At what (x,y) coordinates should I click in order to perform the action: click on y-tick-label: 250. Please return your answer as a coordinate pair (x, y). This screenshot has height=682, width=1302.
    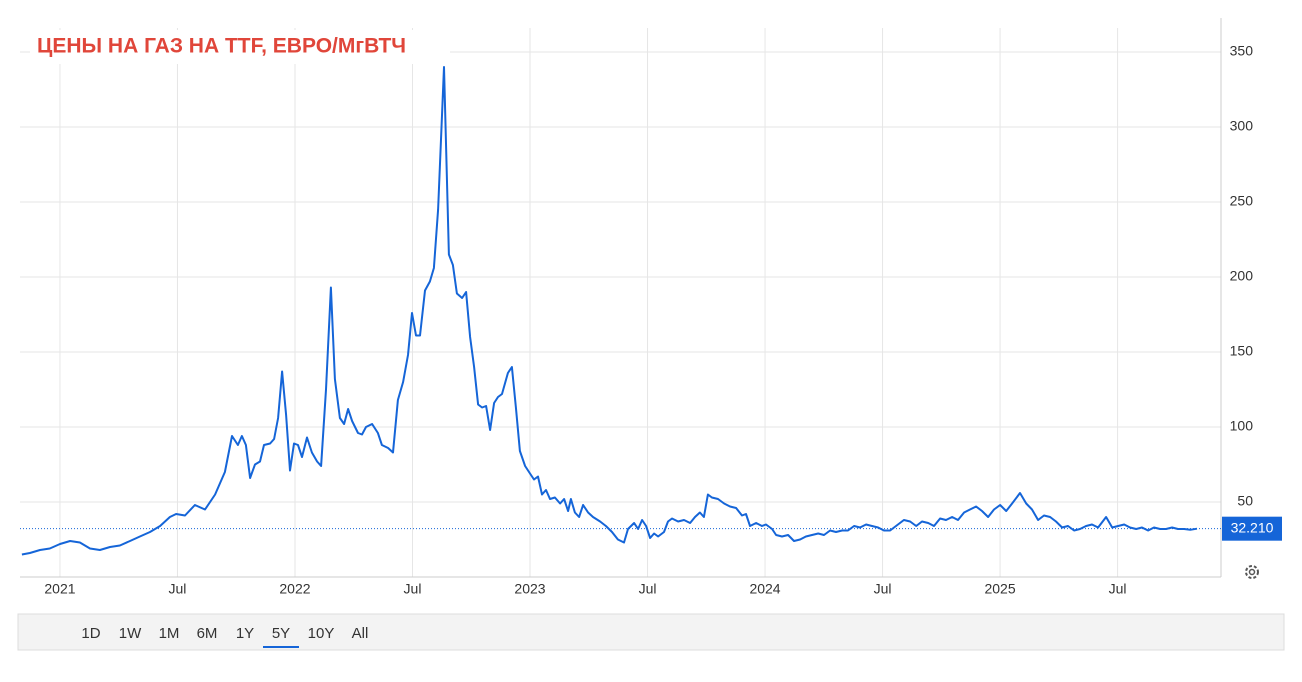
    Looking at the image, I should click on (1242, 201).